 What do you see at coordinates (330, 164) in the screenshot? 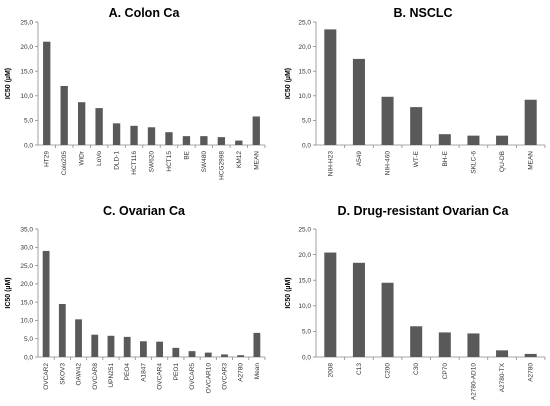
I see `x-tick-label: NIH-H23` at bounding box center [330, 164].